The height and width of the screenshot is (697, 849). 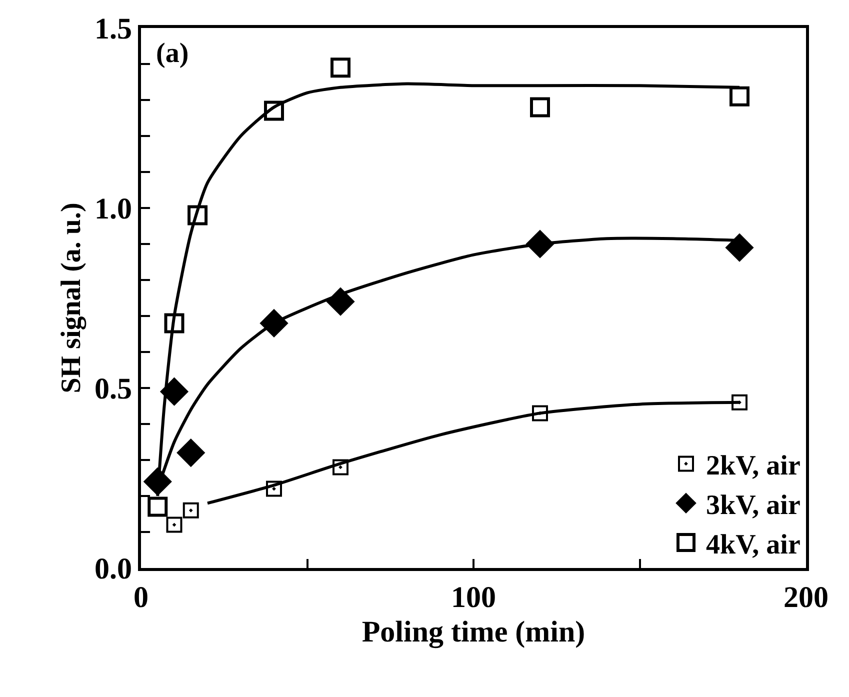 What do you see at coordinates (72, 298) in the screenshot?
I see `y-axis-title: SH signal (a. u.)` at bounding box center [72, 298].